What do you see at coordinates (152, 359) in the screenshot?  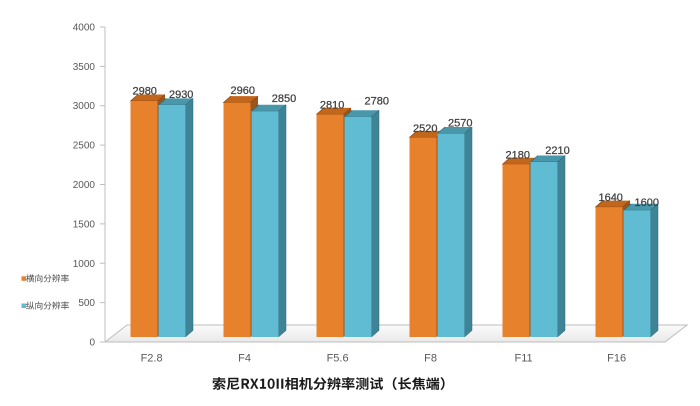 I see `svg-text: F2.8` at bounding box center [152, 359].